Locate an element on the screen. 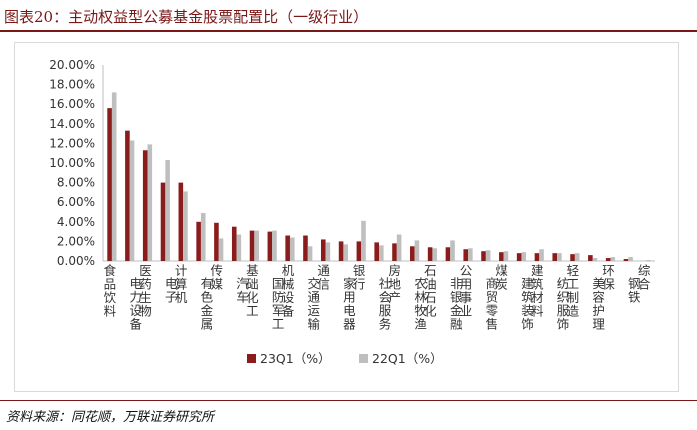 This screenshot has width=697, height=430. y-tick-label: 6.00% is located at coordinates (76, 202).